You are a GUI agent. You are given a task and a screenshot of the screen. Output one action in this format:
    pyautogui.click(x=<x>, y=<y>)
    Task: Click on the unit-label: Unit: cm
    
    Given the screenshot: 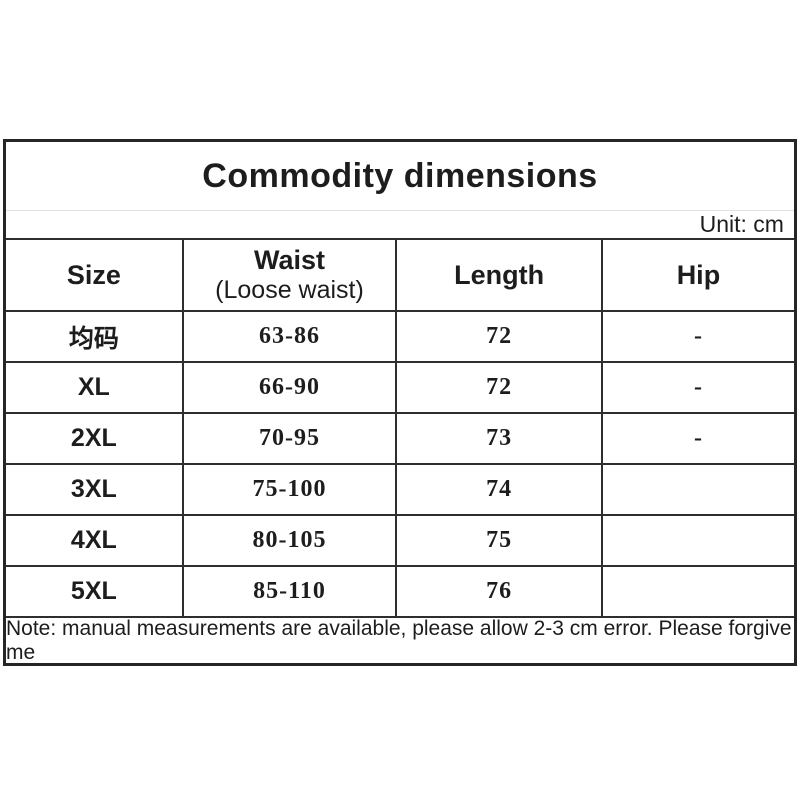 What is the action you would take?
    pyautogui.click(x=400, y=224)
    